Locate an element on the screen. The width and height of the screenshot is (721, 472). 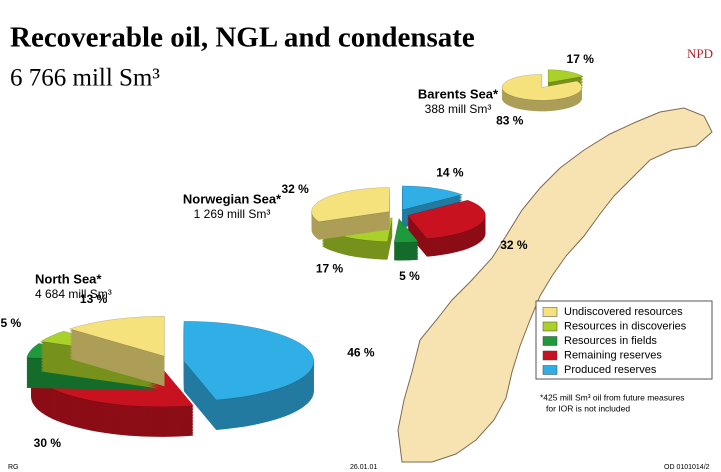
pie-title: Norwegian Sea* is located at coordinates (232, 198).